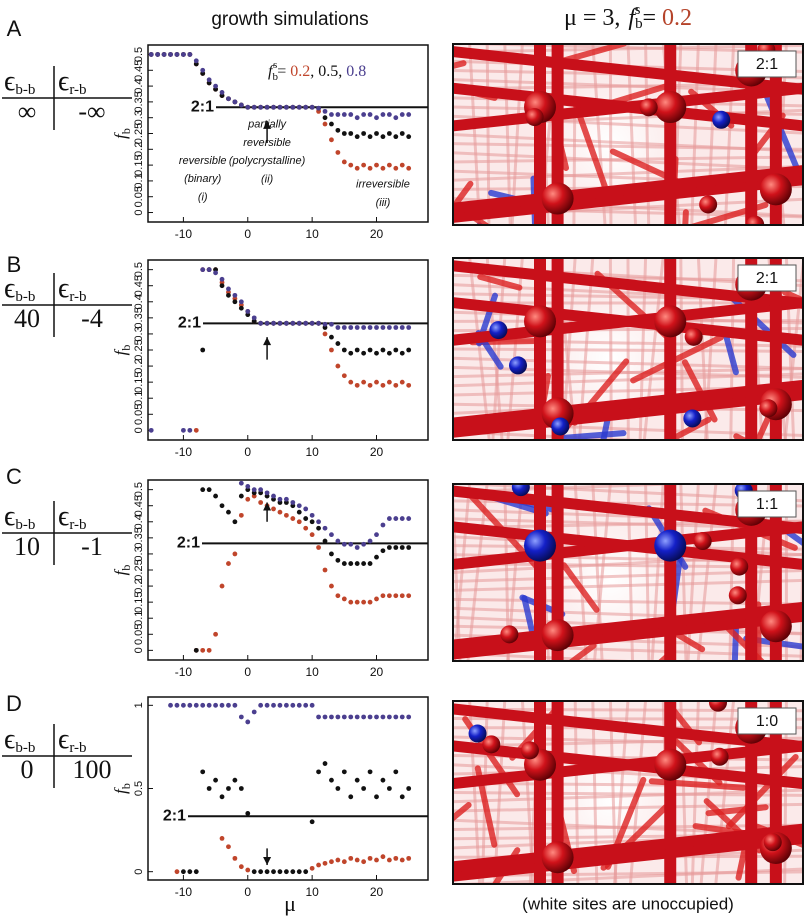 The width and height of the screenshot is (812, 920). I want to click on y-tick-label: 0, so click(139, 872).